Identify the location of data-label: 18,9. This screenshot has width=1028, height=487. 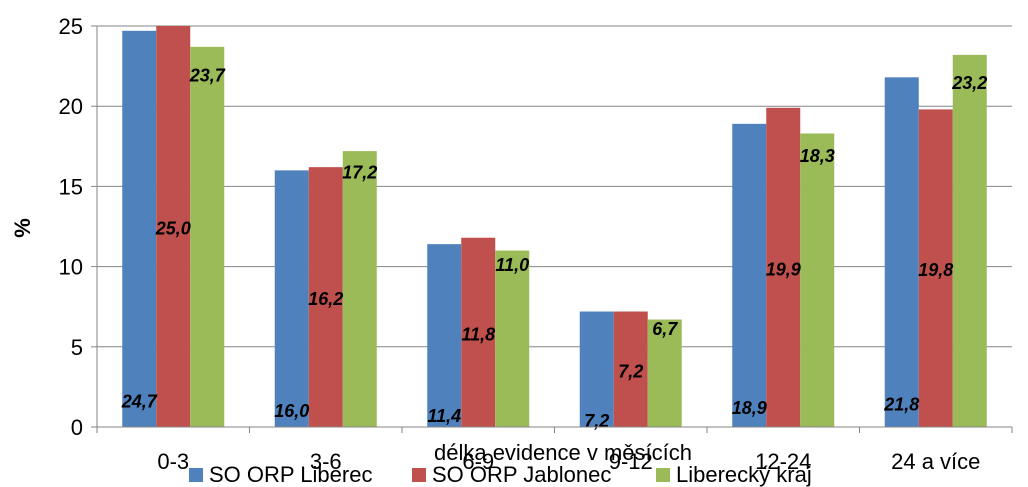
(749, 408).